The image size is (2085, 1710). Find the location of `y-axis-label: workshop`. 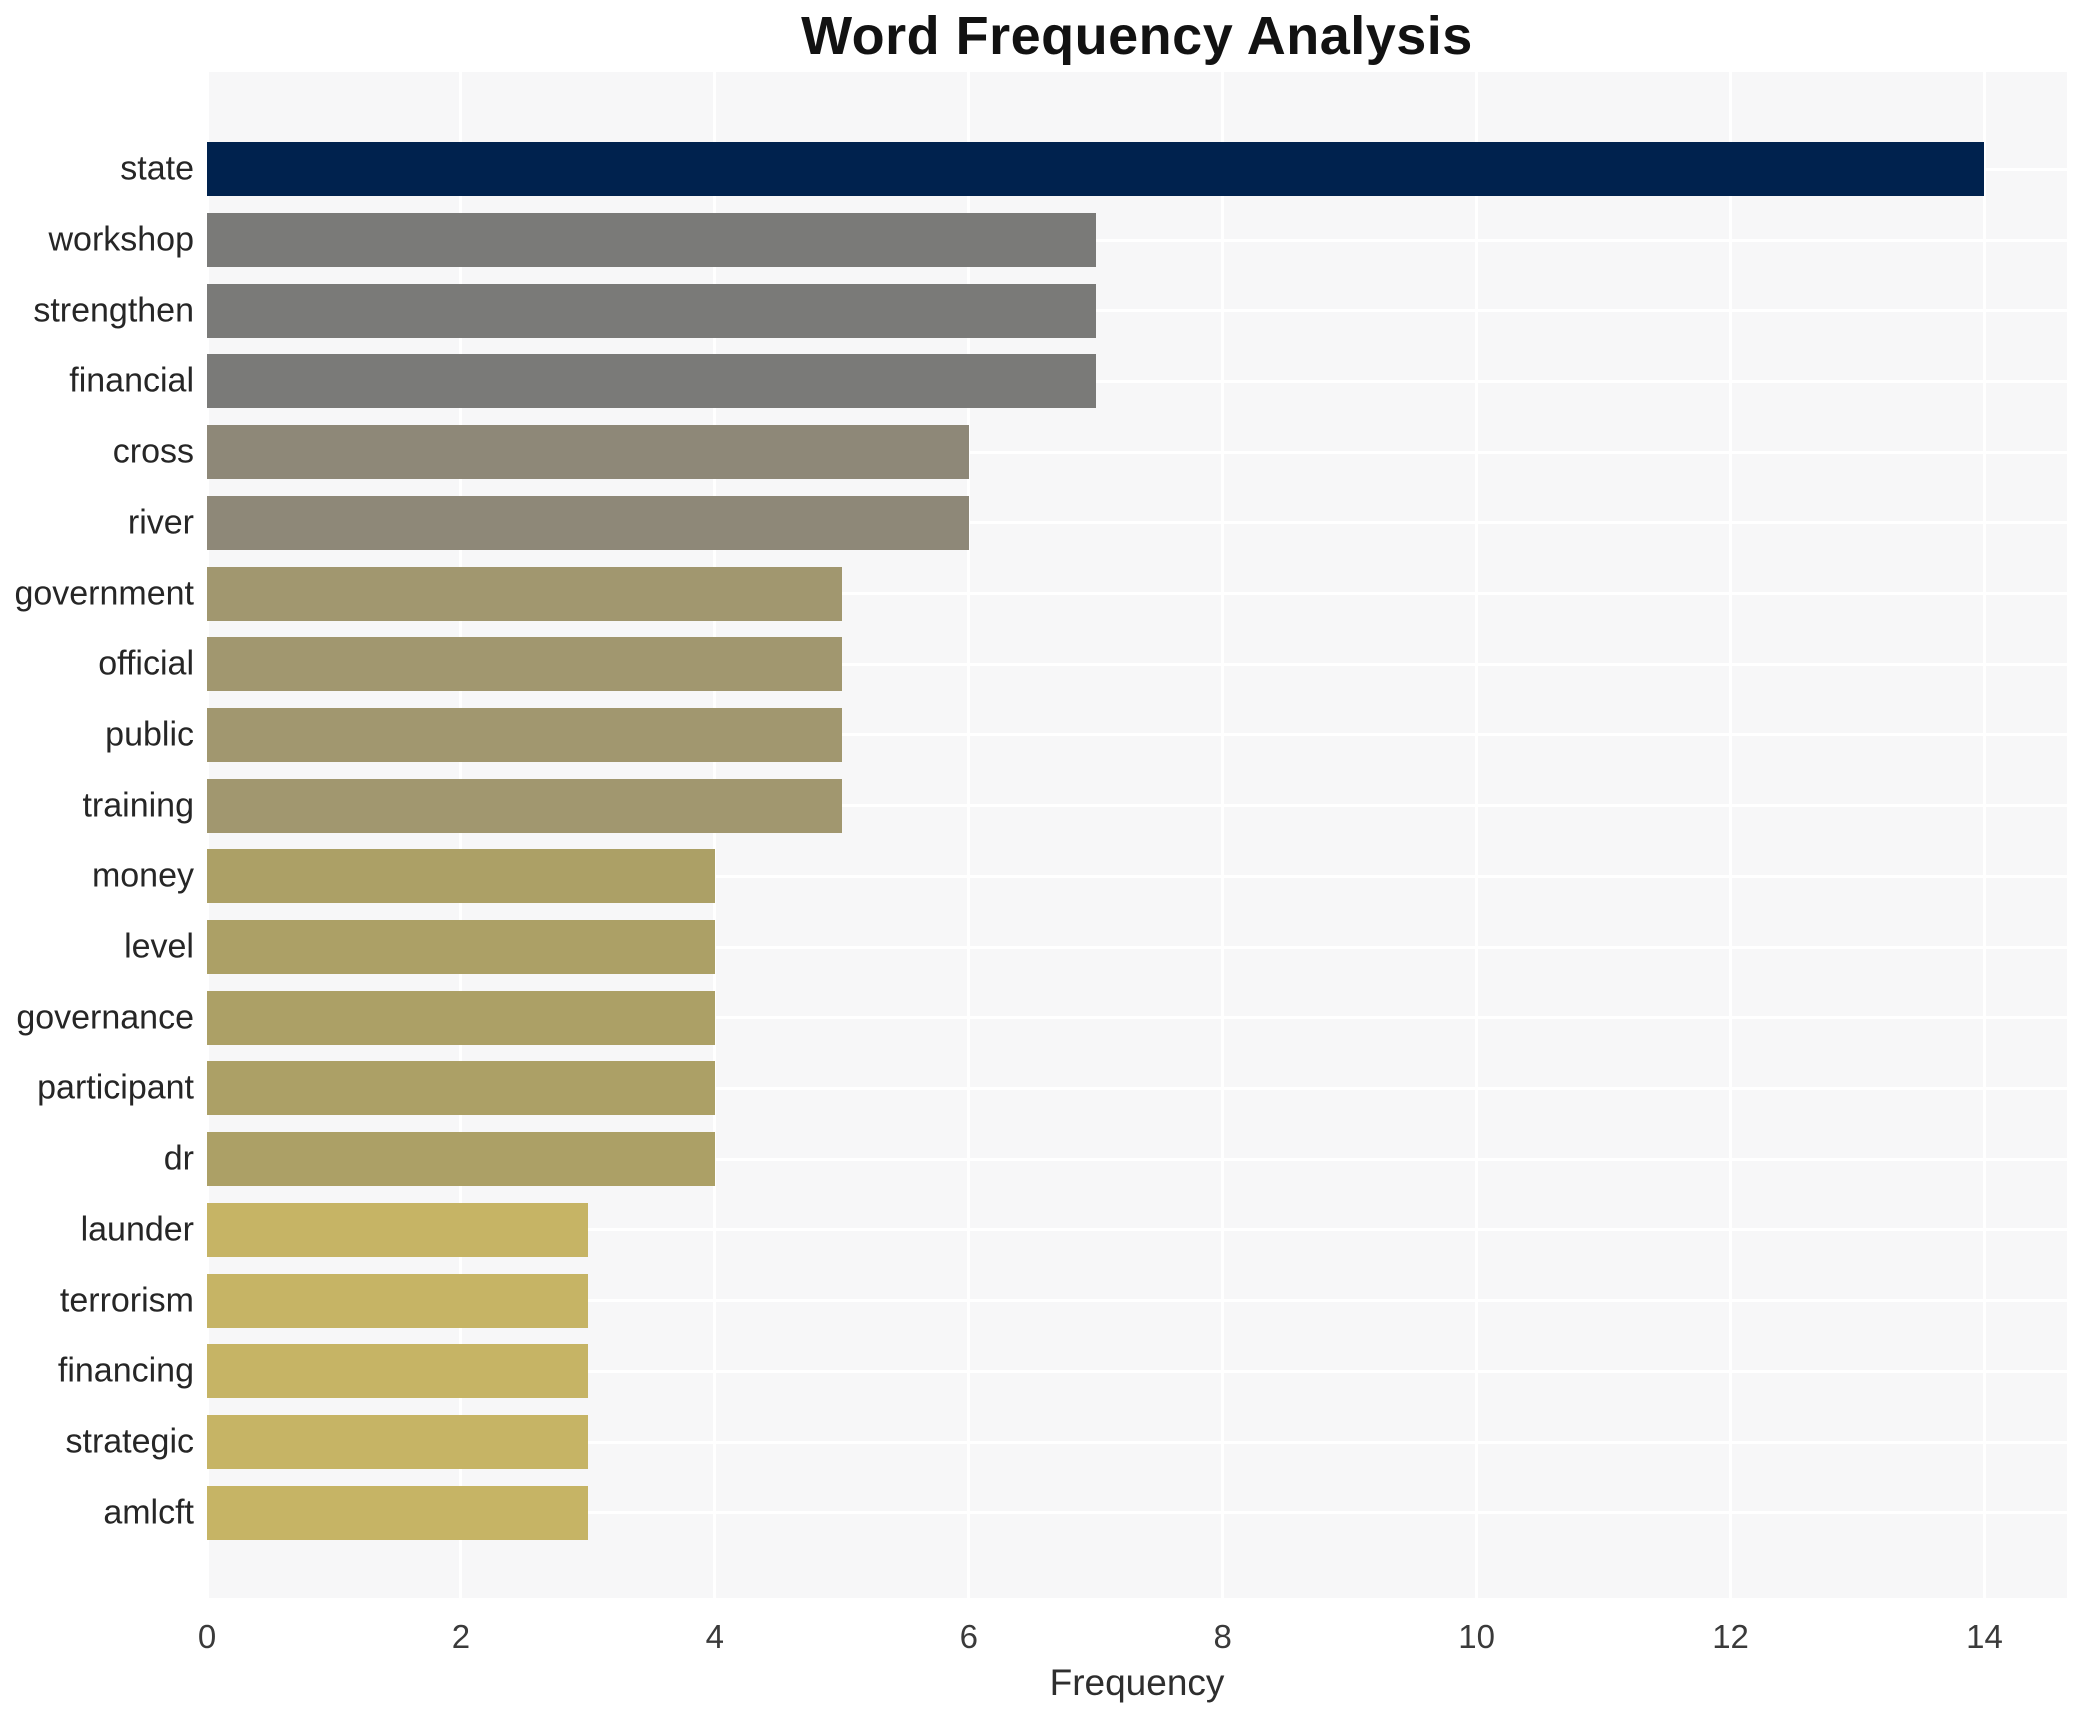

y-axis-label: workshop is located at coordinates (121, 239).